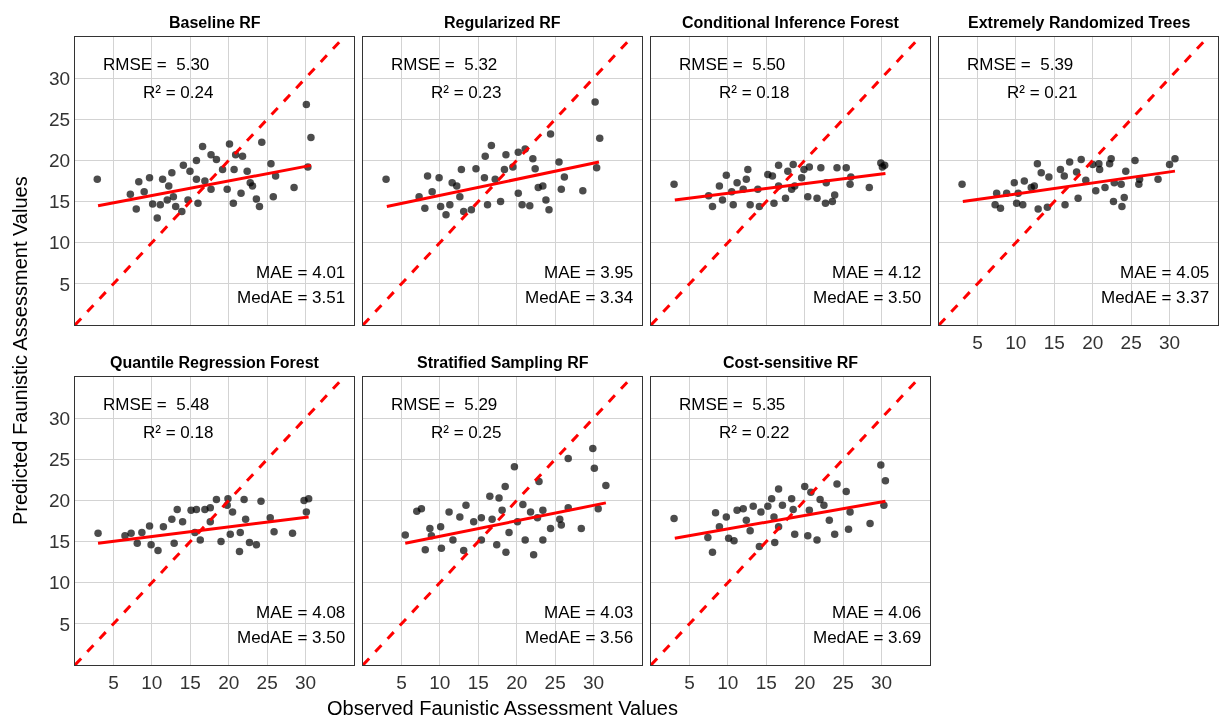  What do you see at coordinates (301, 612) in the screenshot?
I see `annotation: MAE = 4.08` at bounding box center [301, 612].